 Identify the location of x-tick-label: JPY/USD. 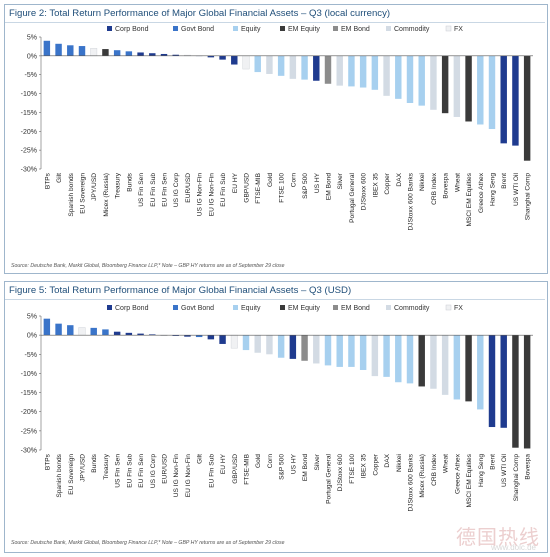
(83, 468).